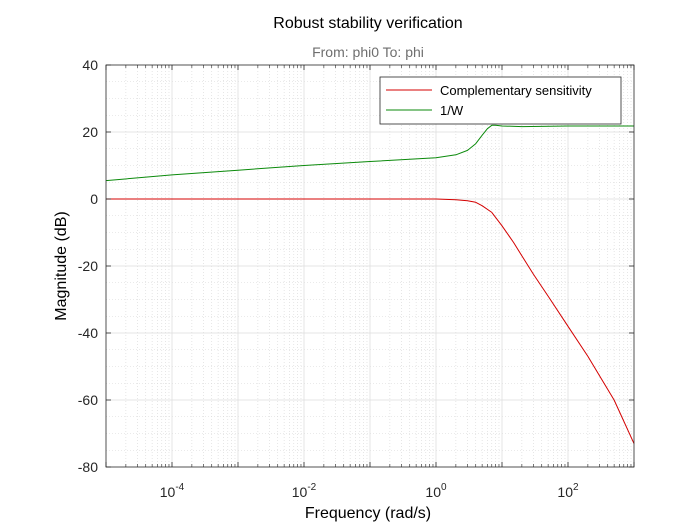  Describe the element at coordinates (369, 153) in the screenshot. I see `series-line-1-w` at that location.